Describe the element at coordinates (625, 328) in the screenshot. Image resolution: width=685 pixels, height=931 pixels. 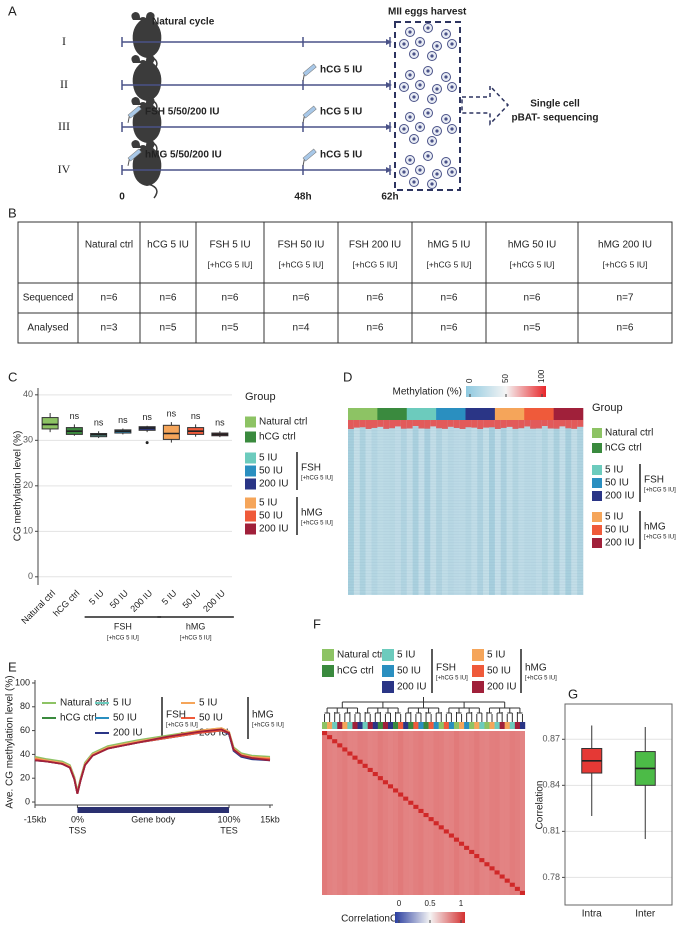
I see `table-cell: n=6` at that location.